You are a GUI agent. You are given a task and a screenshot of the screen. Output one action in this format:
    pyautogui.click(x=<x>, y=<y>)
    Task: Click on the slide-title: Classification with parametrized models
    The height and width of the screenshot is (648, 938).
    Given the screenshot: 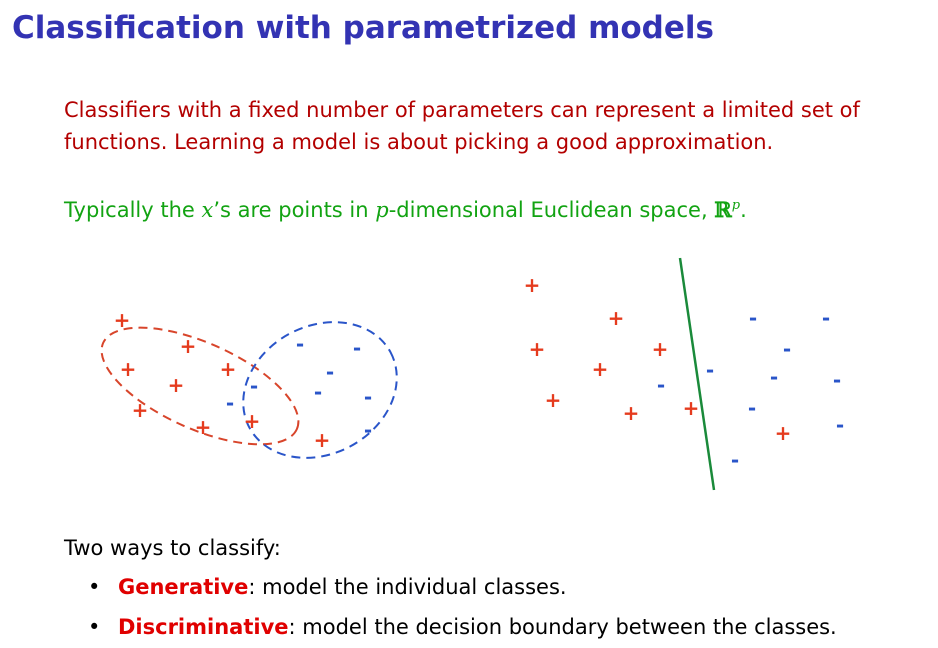 What is the action you would take?
    pyautogui.click(x=363, y=28)
    